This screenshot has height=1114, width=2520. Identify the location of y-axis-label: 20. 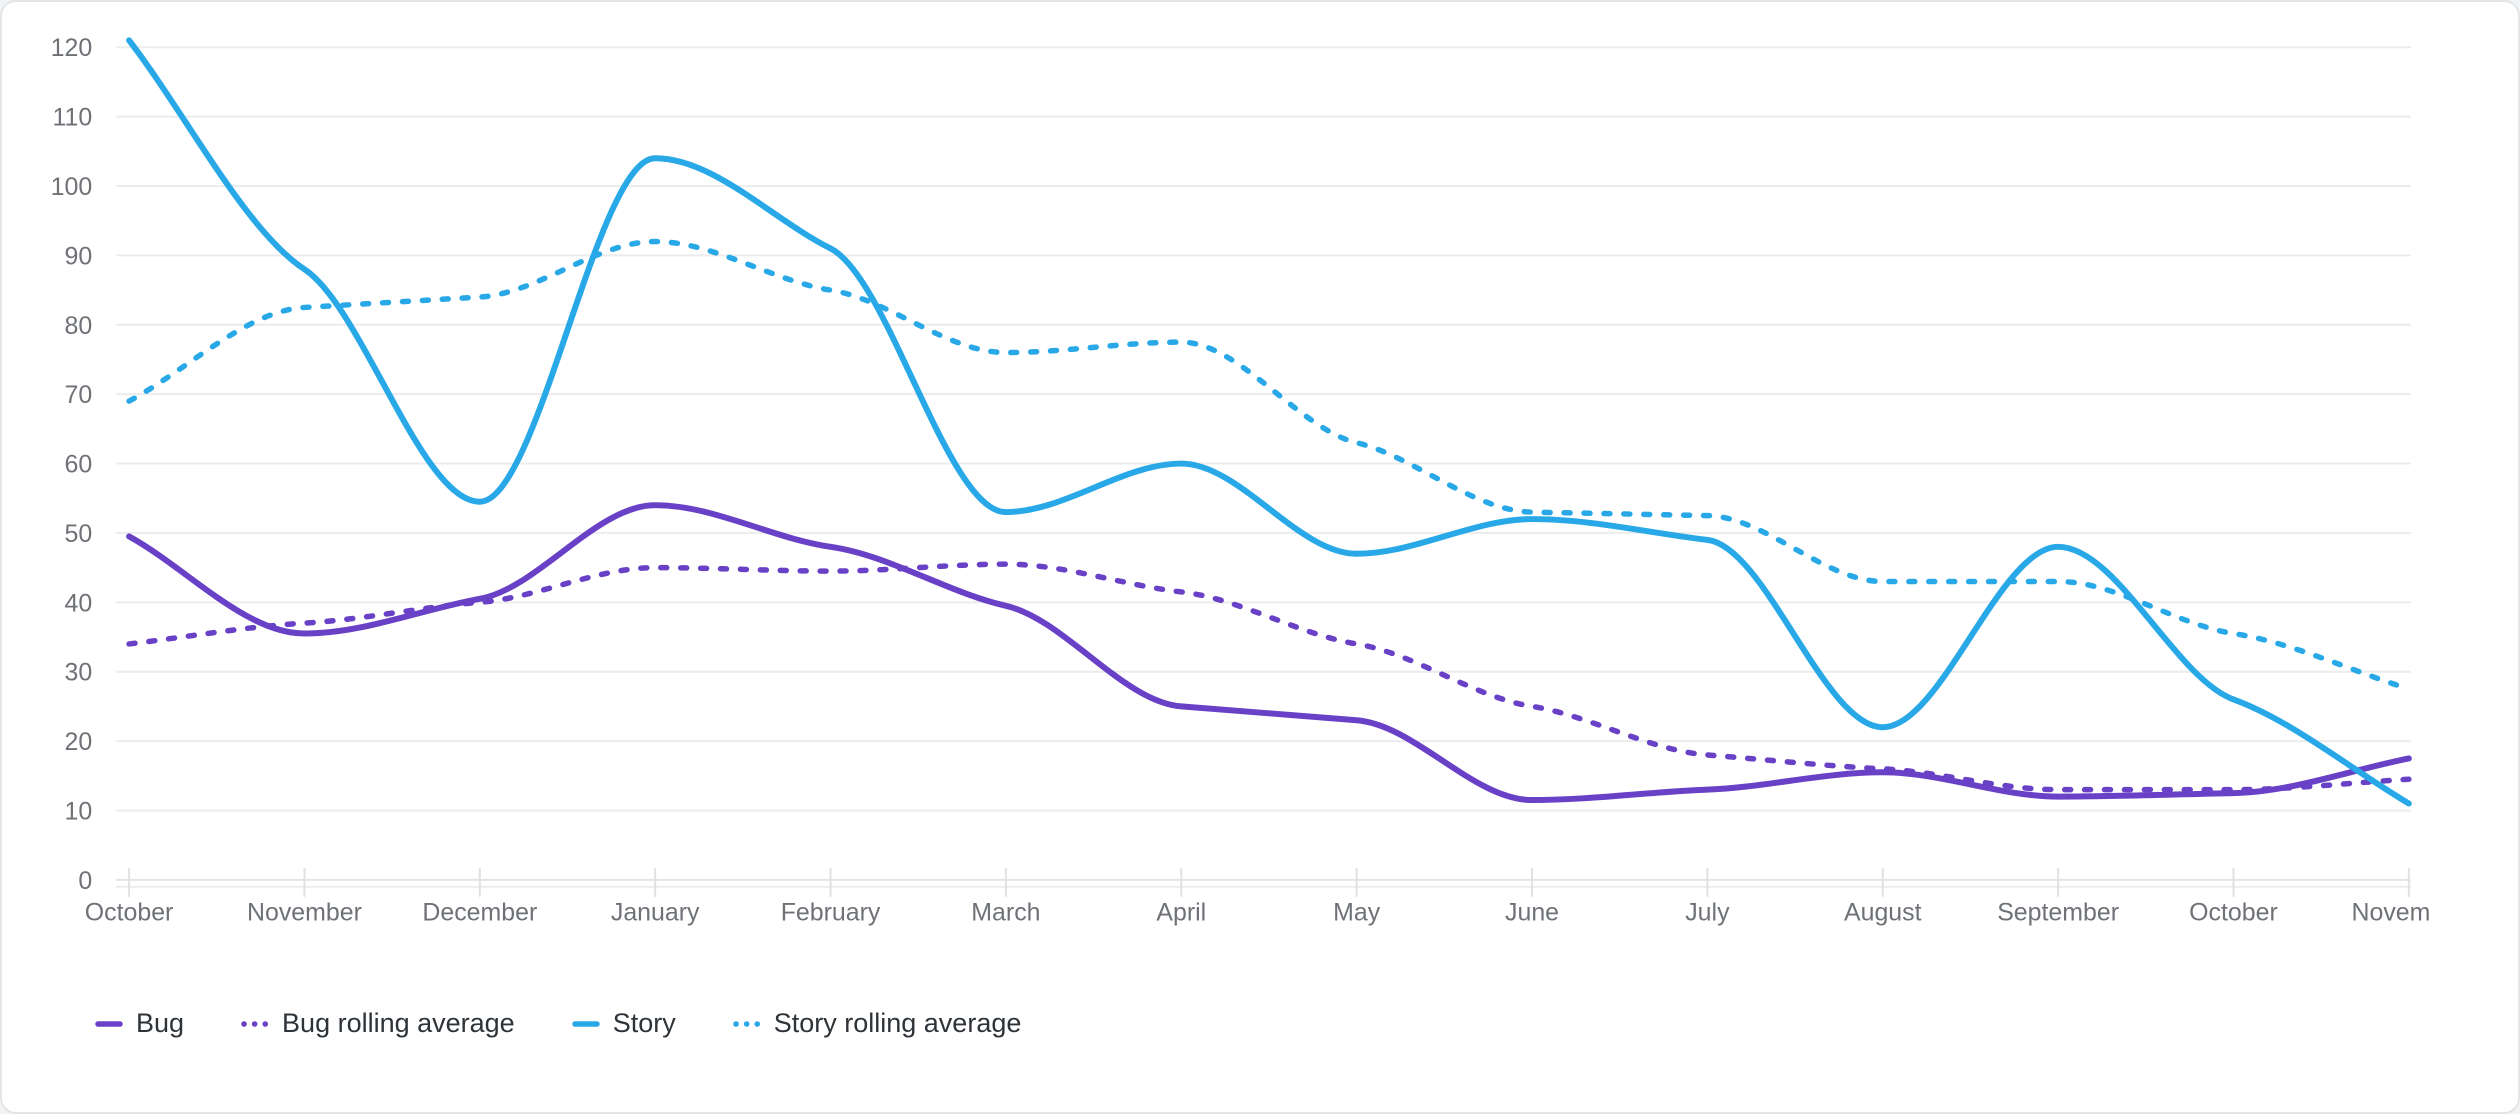
(78, 742).